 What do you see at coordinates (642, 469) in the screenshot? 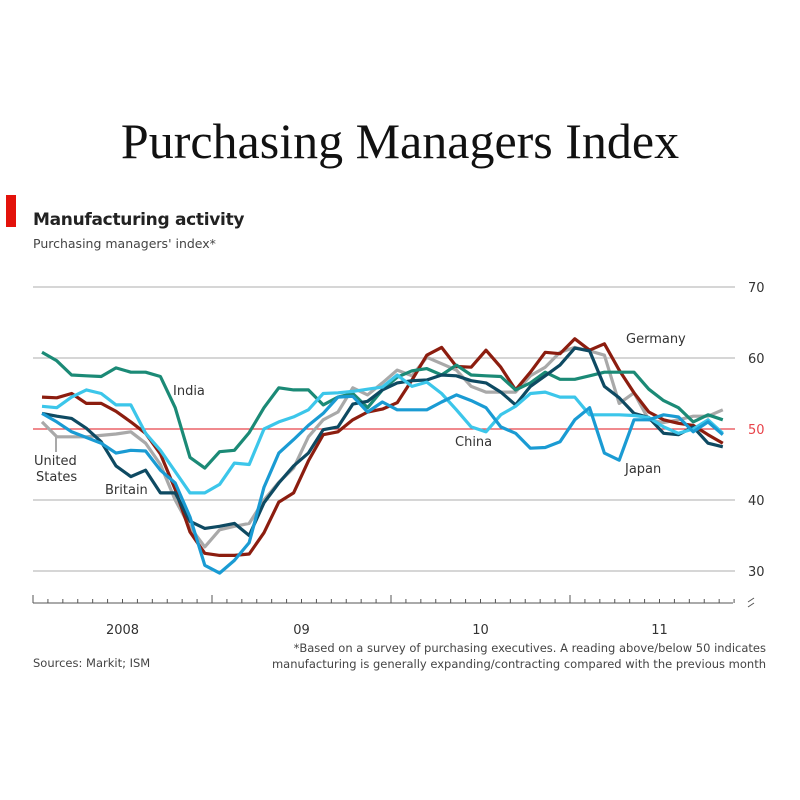
I see `series-label-japan: Japan` at bounding box center [642, 469].